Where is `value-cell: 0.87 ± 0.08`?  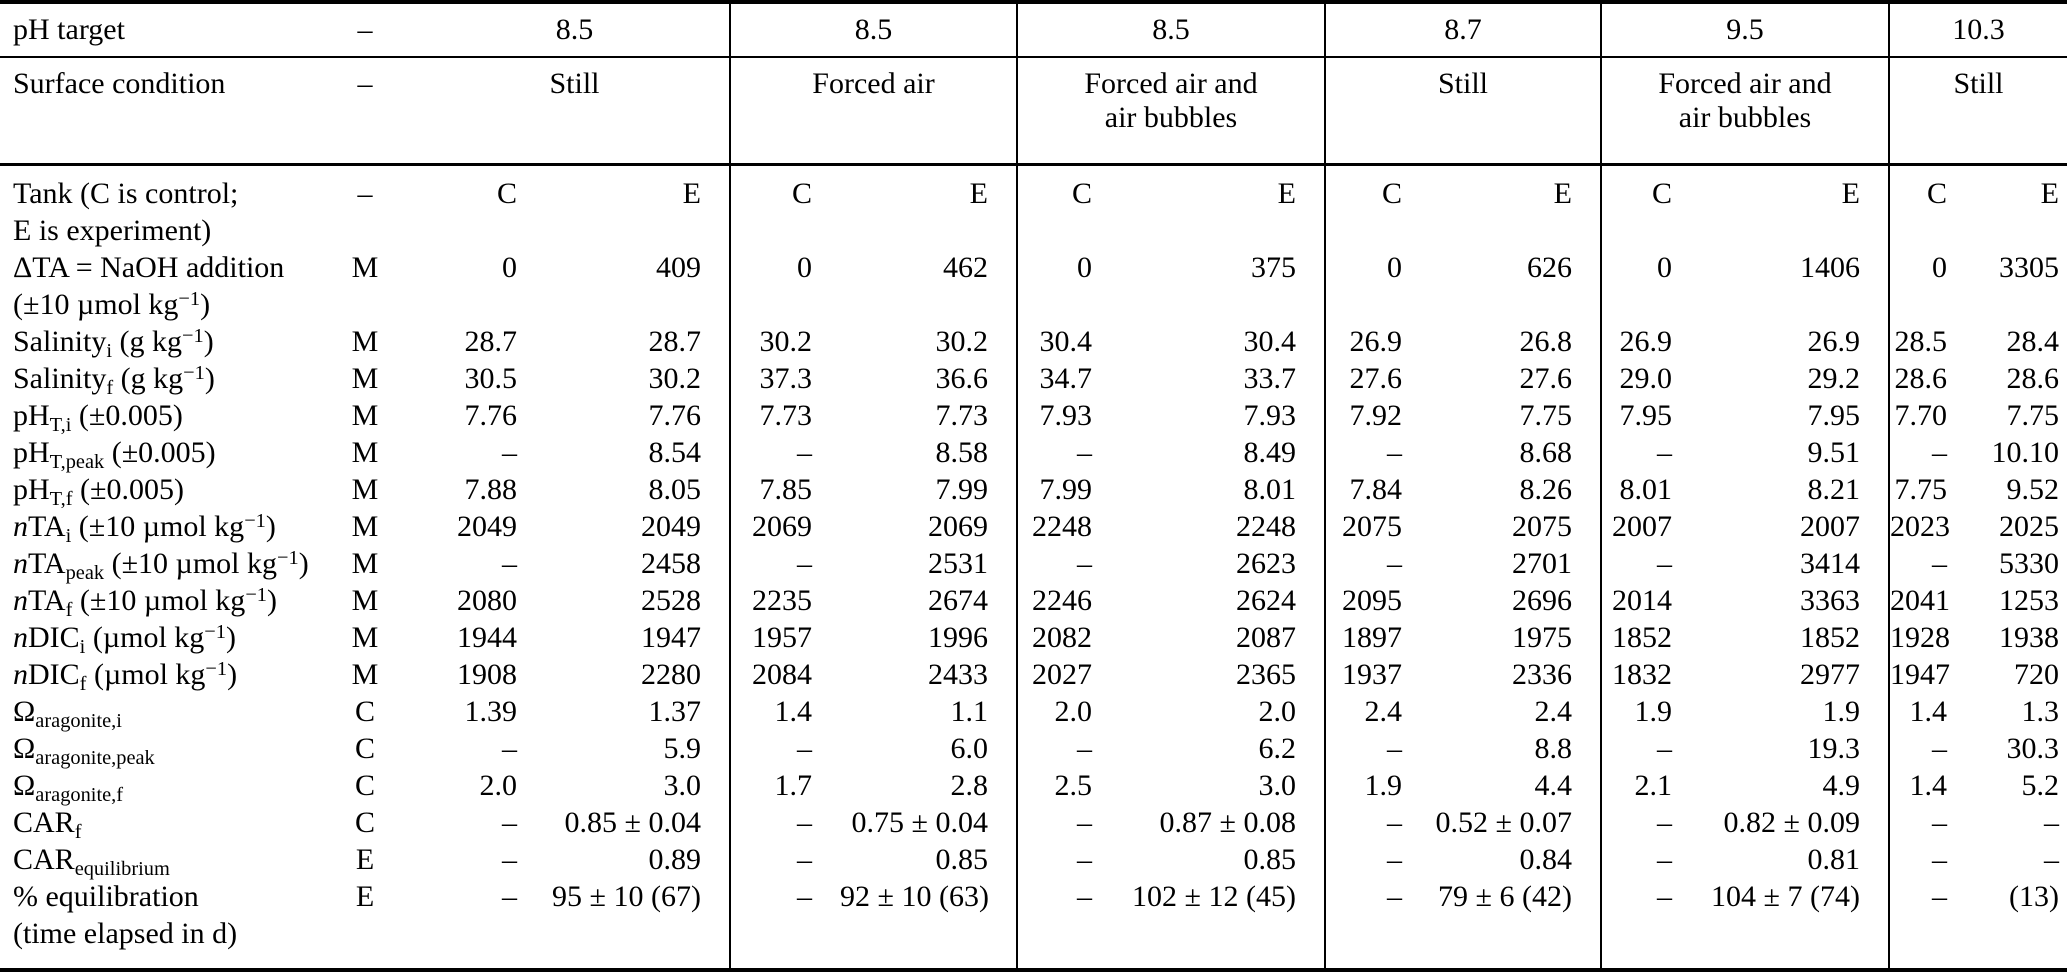
value-cell: 0.87 ± 0.08 is located at coordinates (1227, 822).